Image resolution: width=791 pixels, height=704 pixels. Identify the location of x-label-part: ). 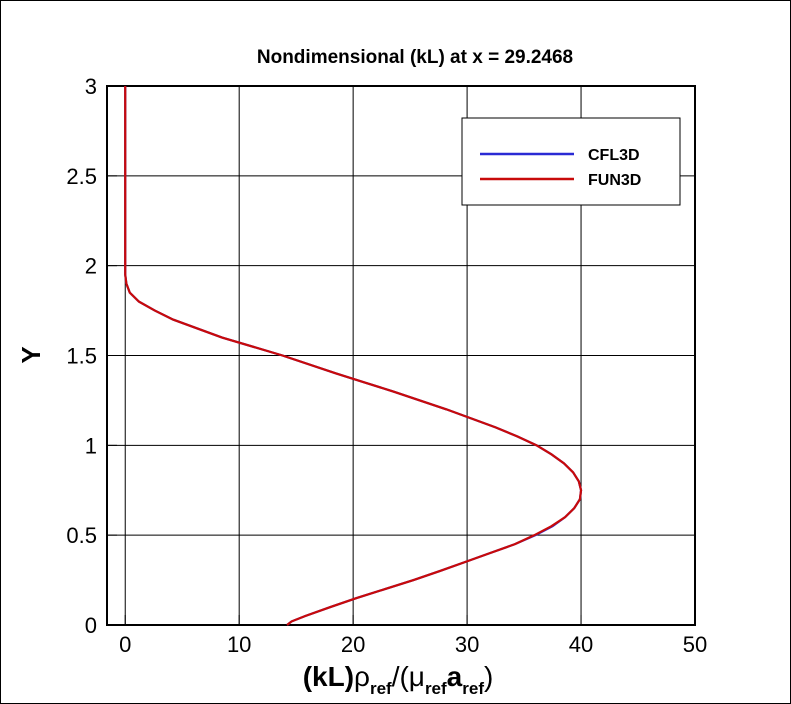
(488, 676).